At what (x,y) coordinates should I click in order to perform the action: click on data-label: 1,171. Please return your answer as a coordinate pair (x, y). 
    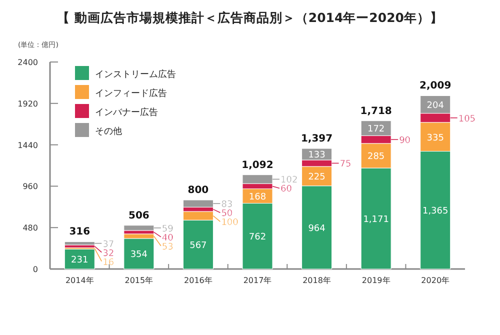
    Looking at the image, I should click on (376, 220).